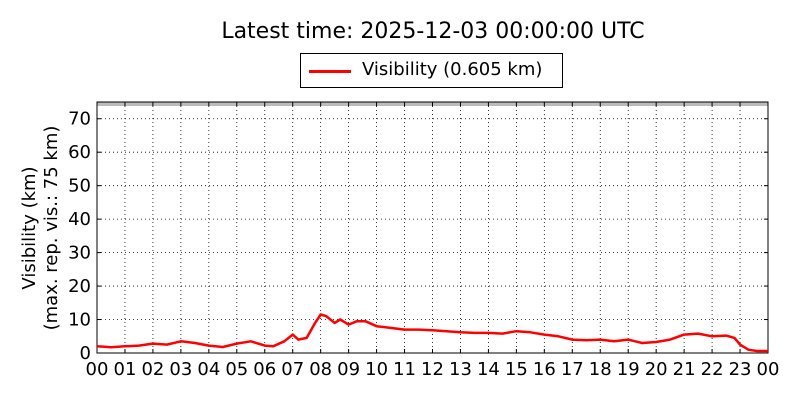 This screenshot has height=400, width=800. What do you see at coordinates (376, 369) in the screenshot?
I see `x-tick-label: 10` at bounding box center [376, 369].